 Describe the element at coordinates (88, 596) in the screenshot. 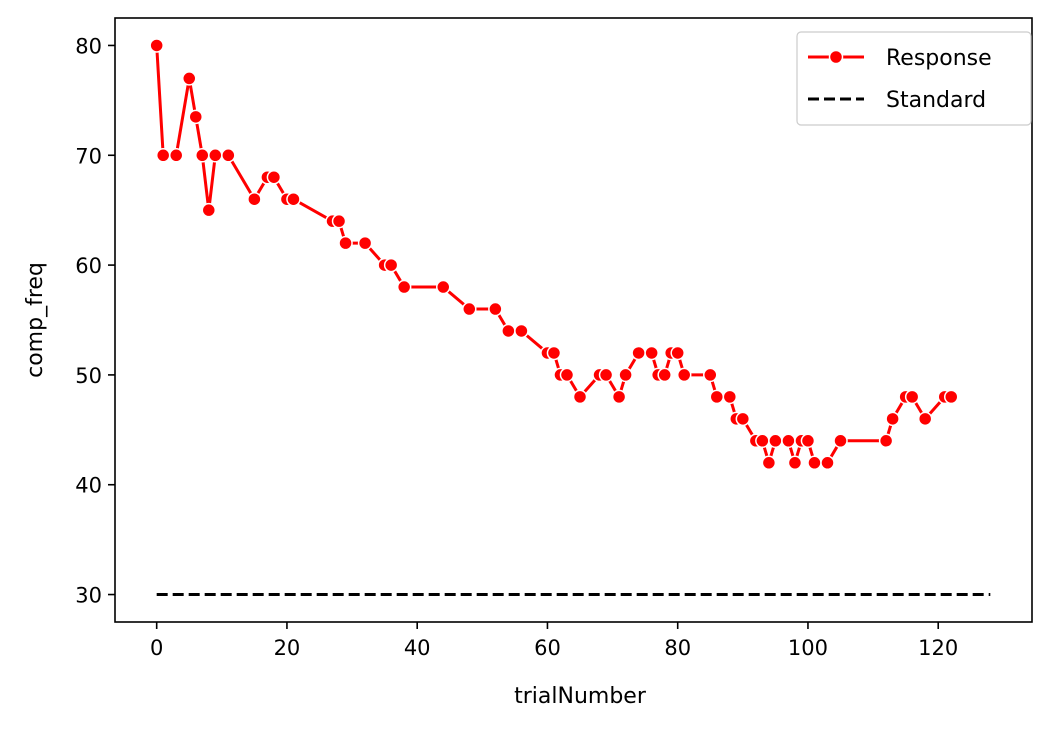

I see `y-tick-label: 30` at that location.